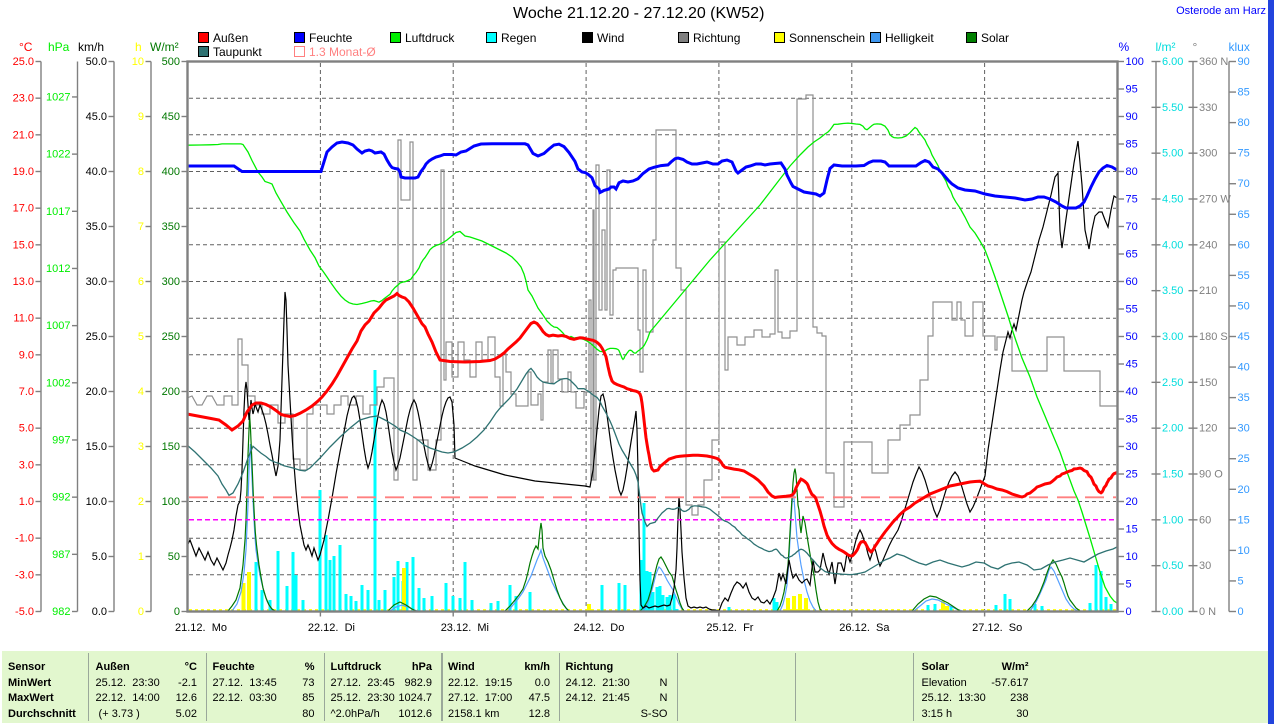  Describe the element at coordinates (1172, 62) in the screenshot. I see `svg-text: 6.00` at that location.